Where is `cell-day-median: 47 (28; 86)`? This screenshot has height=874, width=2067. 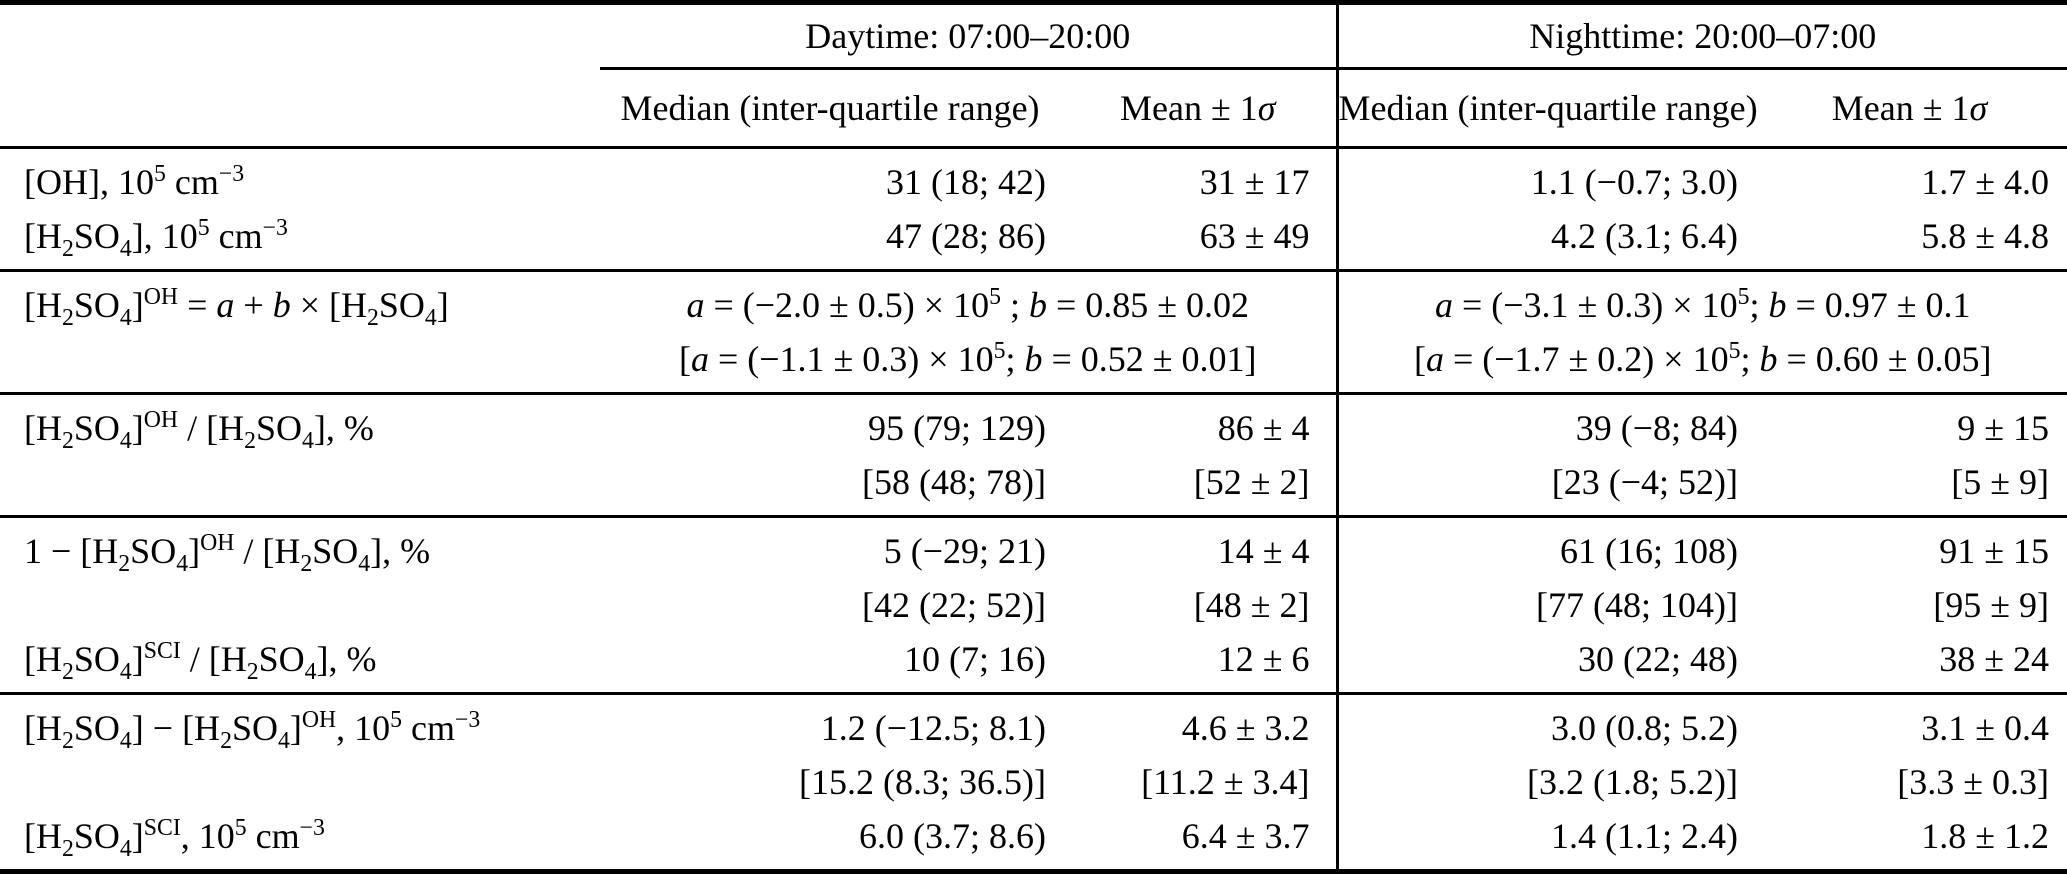
cell-day-median: 47 (28; 86) is located at coordinates (966, 236).